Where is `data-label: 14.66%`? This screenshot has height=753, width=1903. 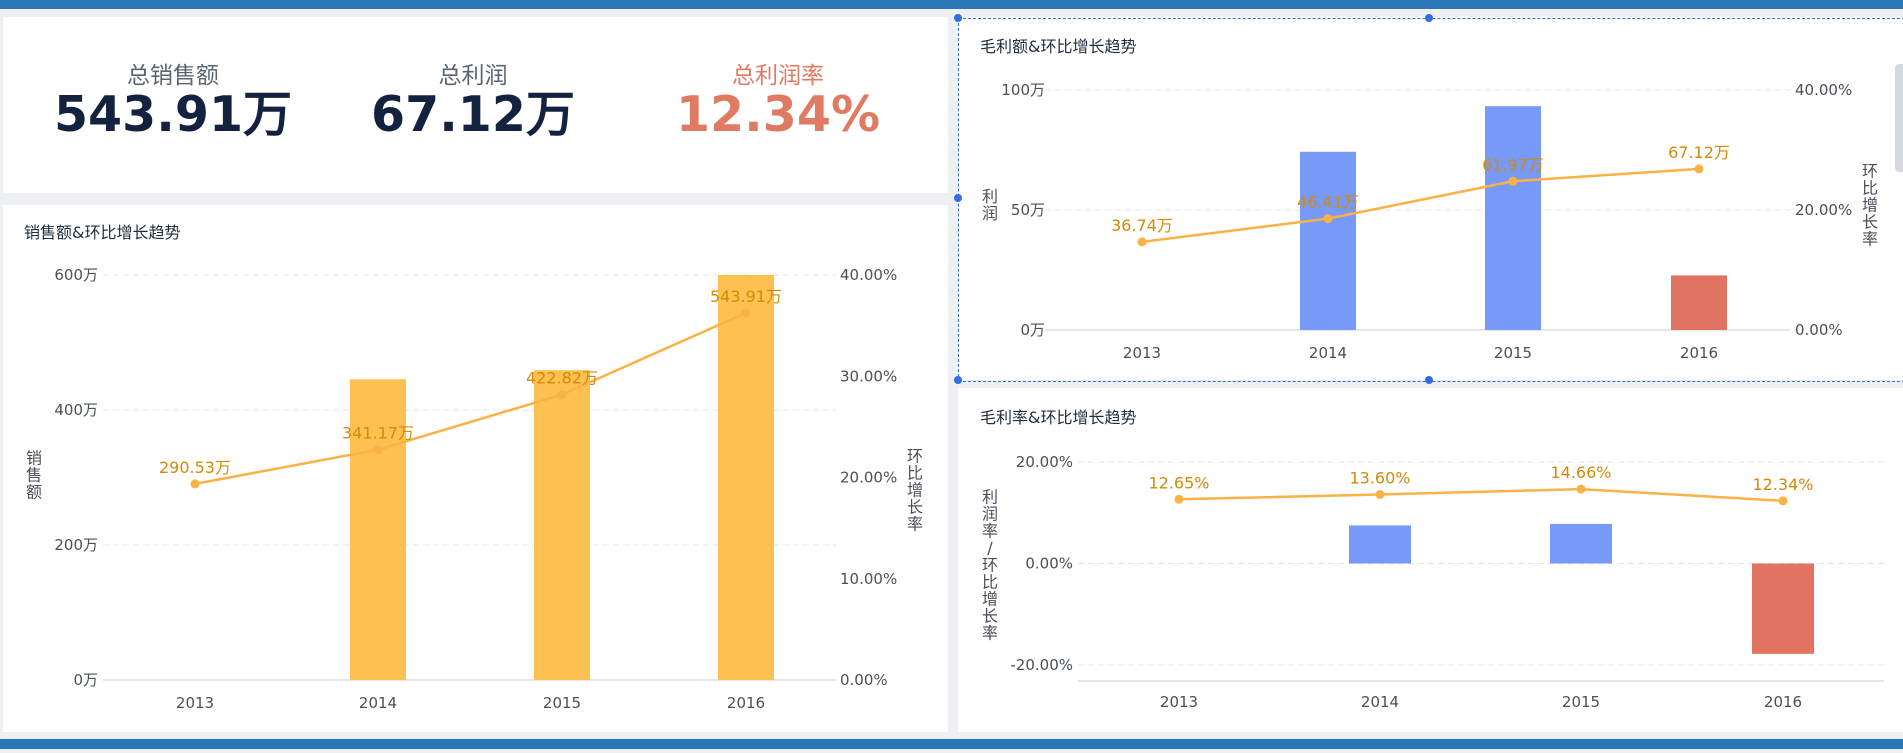
data-label: 14.66% is located at coordinates (1580, 472).